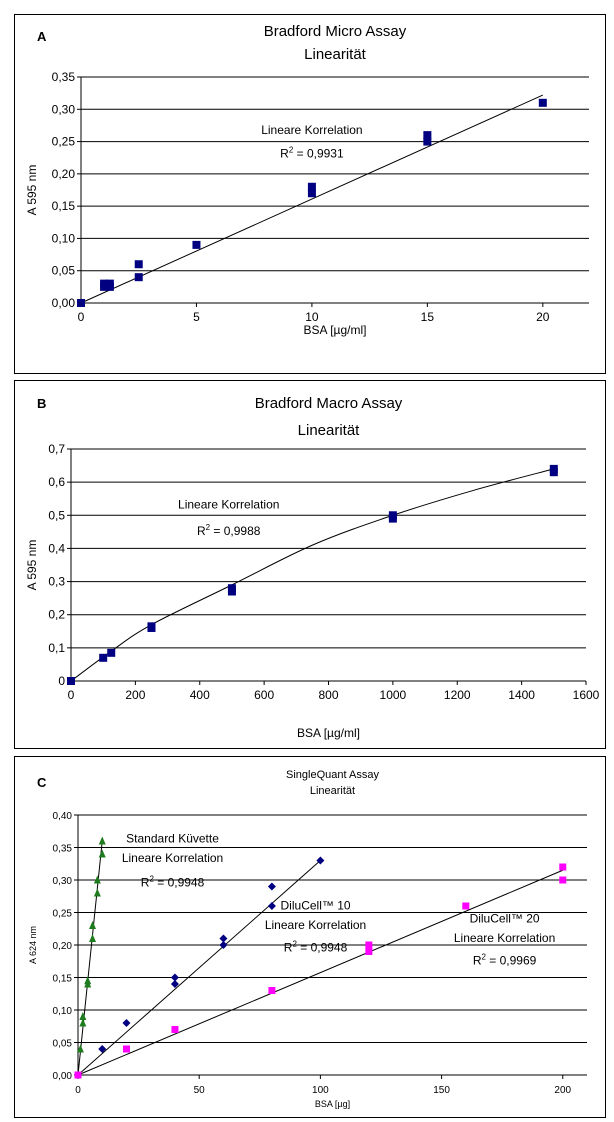 The height and width of the screenshot is (1122, 614). What do you see at coordinates (318, 154) in the screenshot?
I see `annotation-value: = 0,9931` at bounding box center [318, 154].